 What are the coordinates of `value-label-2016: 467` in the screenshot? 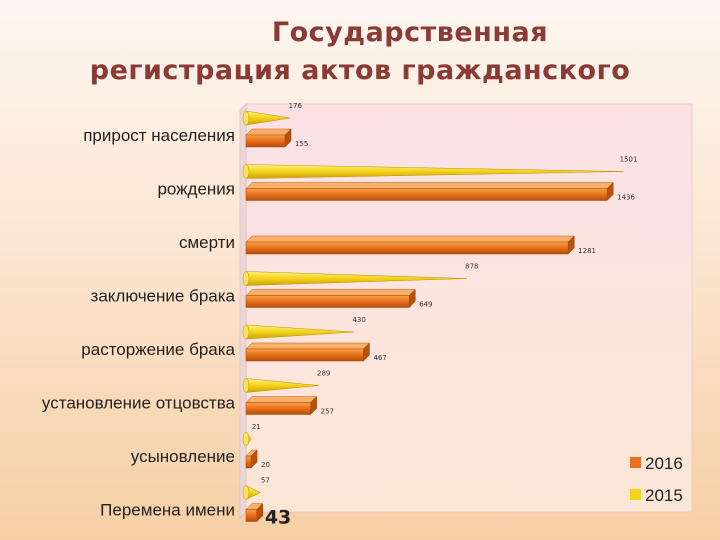 It's located at (379, 358).